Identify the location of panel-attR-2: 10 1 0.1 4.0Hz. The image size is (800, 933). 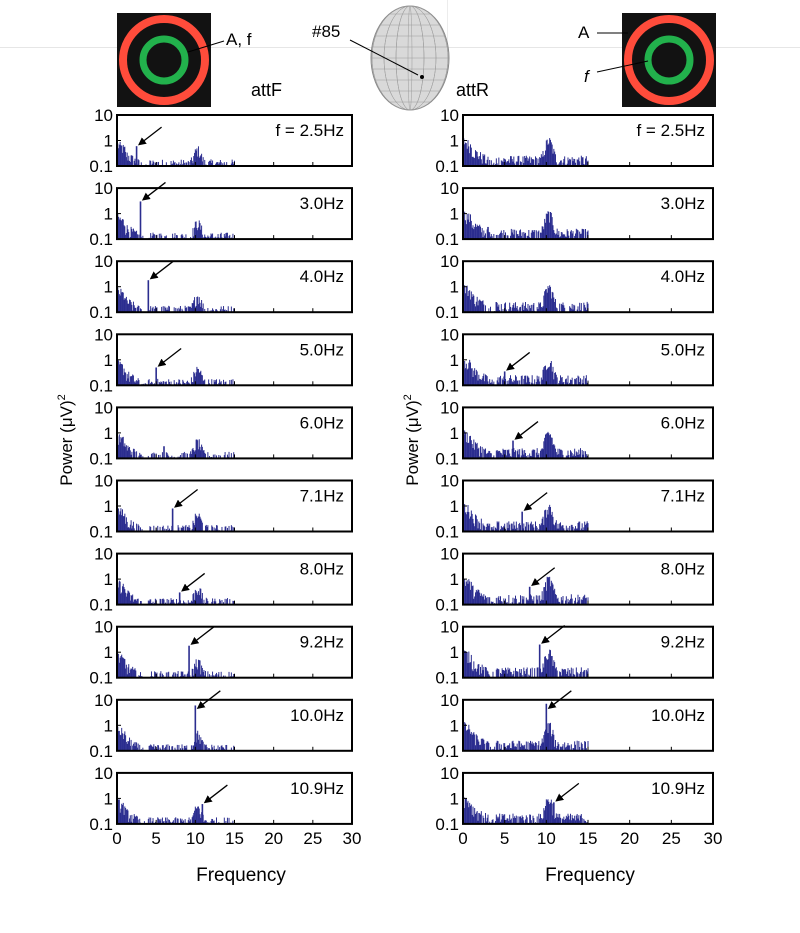
(574, 287).